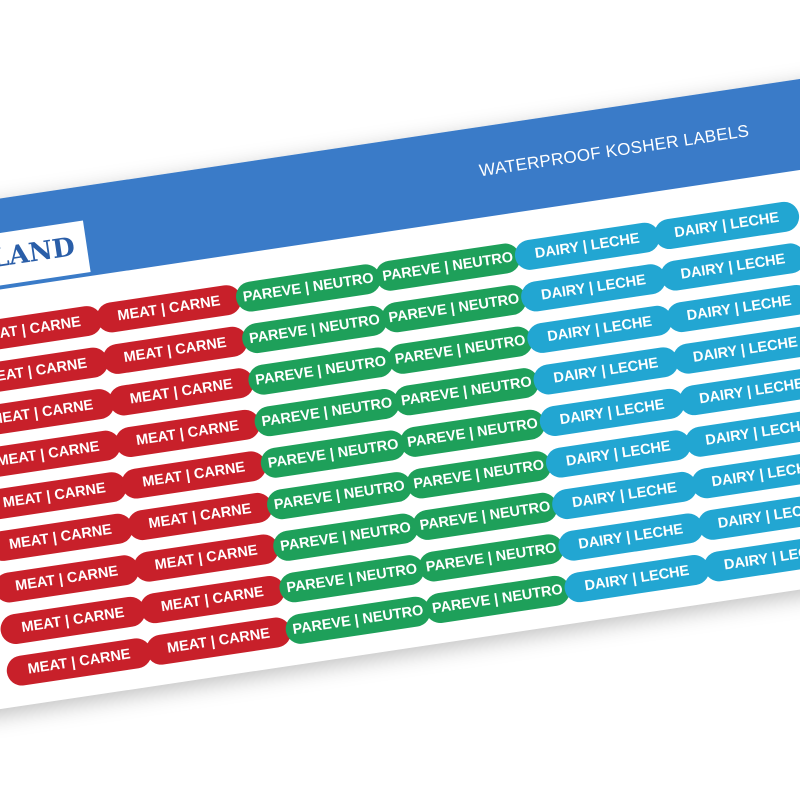  What do you see at coordinates (614, 151) in the screenshot?
I see `header-title: WATERPROOF KOSHER LABELS` at bounding box center [614, 151].